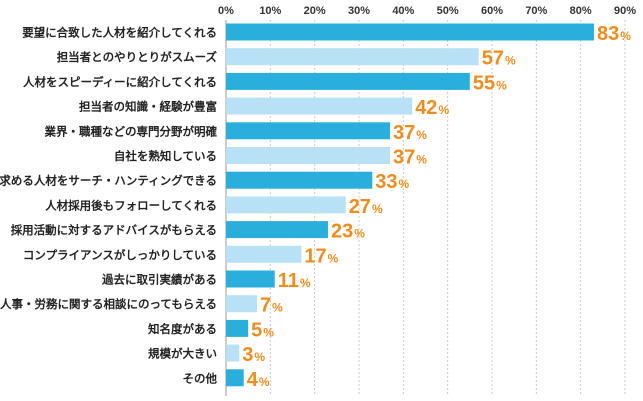 Image resolution: width=643 pixels, height=401 pixels. What do you see at coordinates (119, 33) in the screenshot?
I see `category-label: 要望に合致した人材を紹介してくれる` at bounding box center [119, 33].